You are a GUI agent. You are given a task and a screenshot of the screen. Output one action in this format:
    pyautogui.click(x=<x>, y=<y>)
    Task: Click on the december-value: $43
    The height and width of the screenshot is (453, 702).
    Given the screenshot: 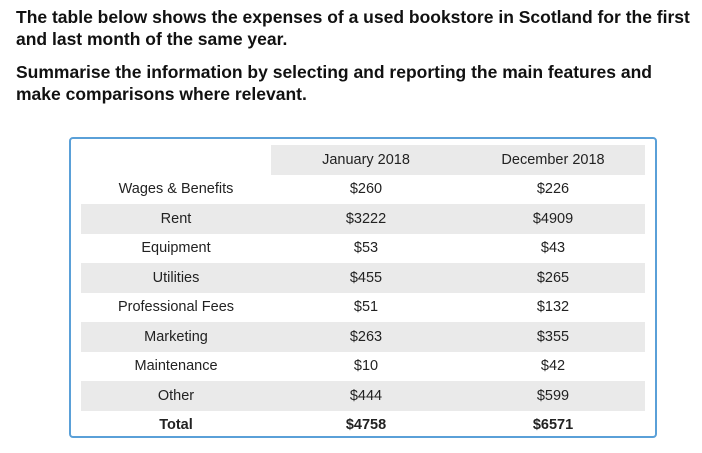 What is the action you would take?
    pyautogui.click(x=553, y=248)
    